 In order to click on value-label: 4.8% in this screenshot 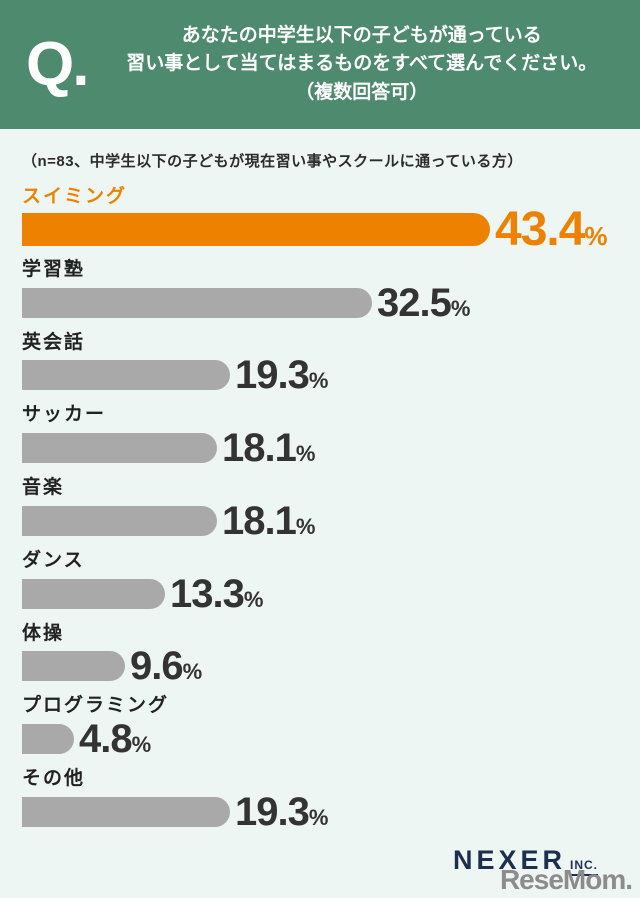, I will do `click(115, 739)`.